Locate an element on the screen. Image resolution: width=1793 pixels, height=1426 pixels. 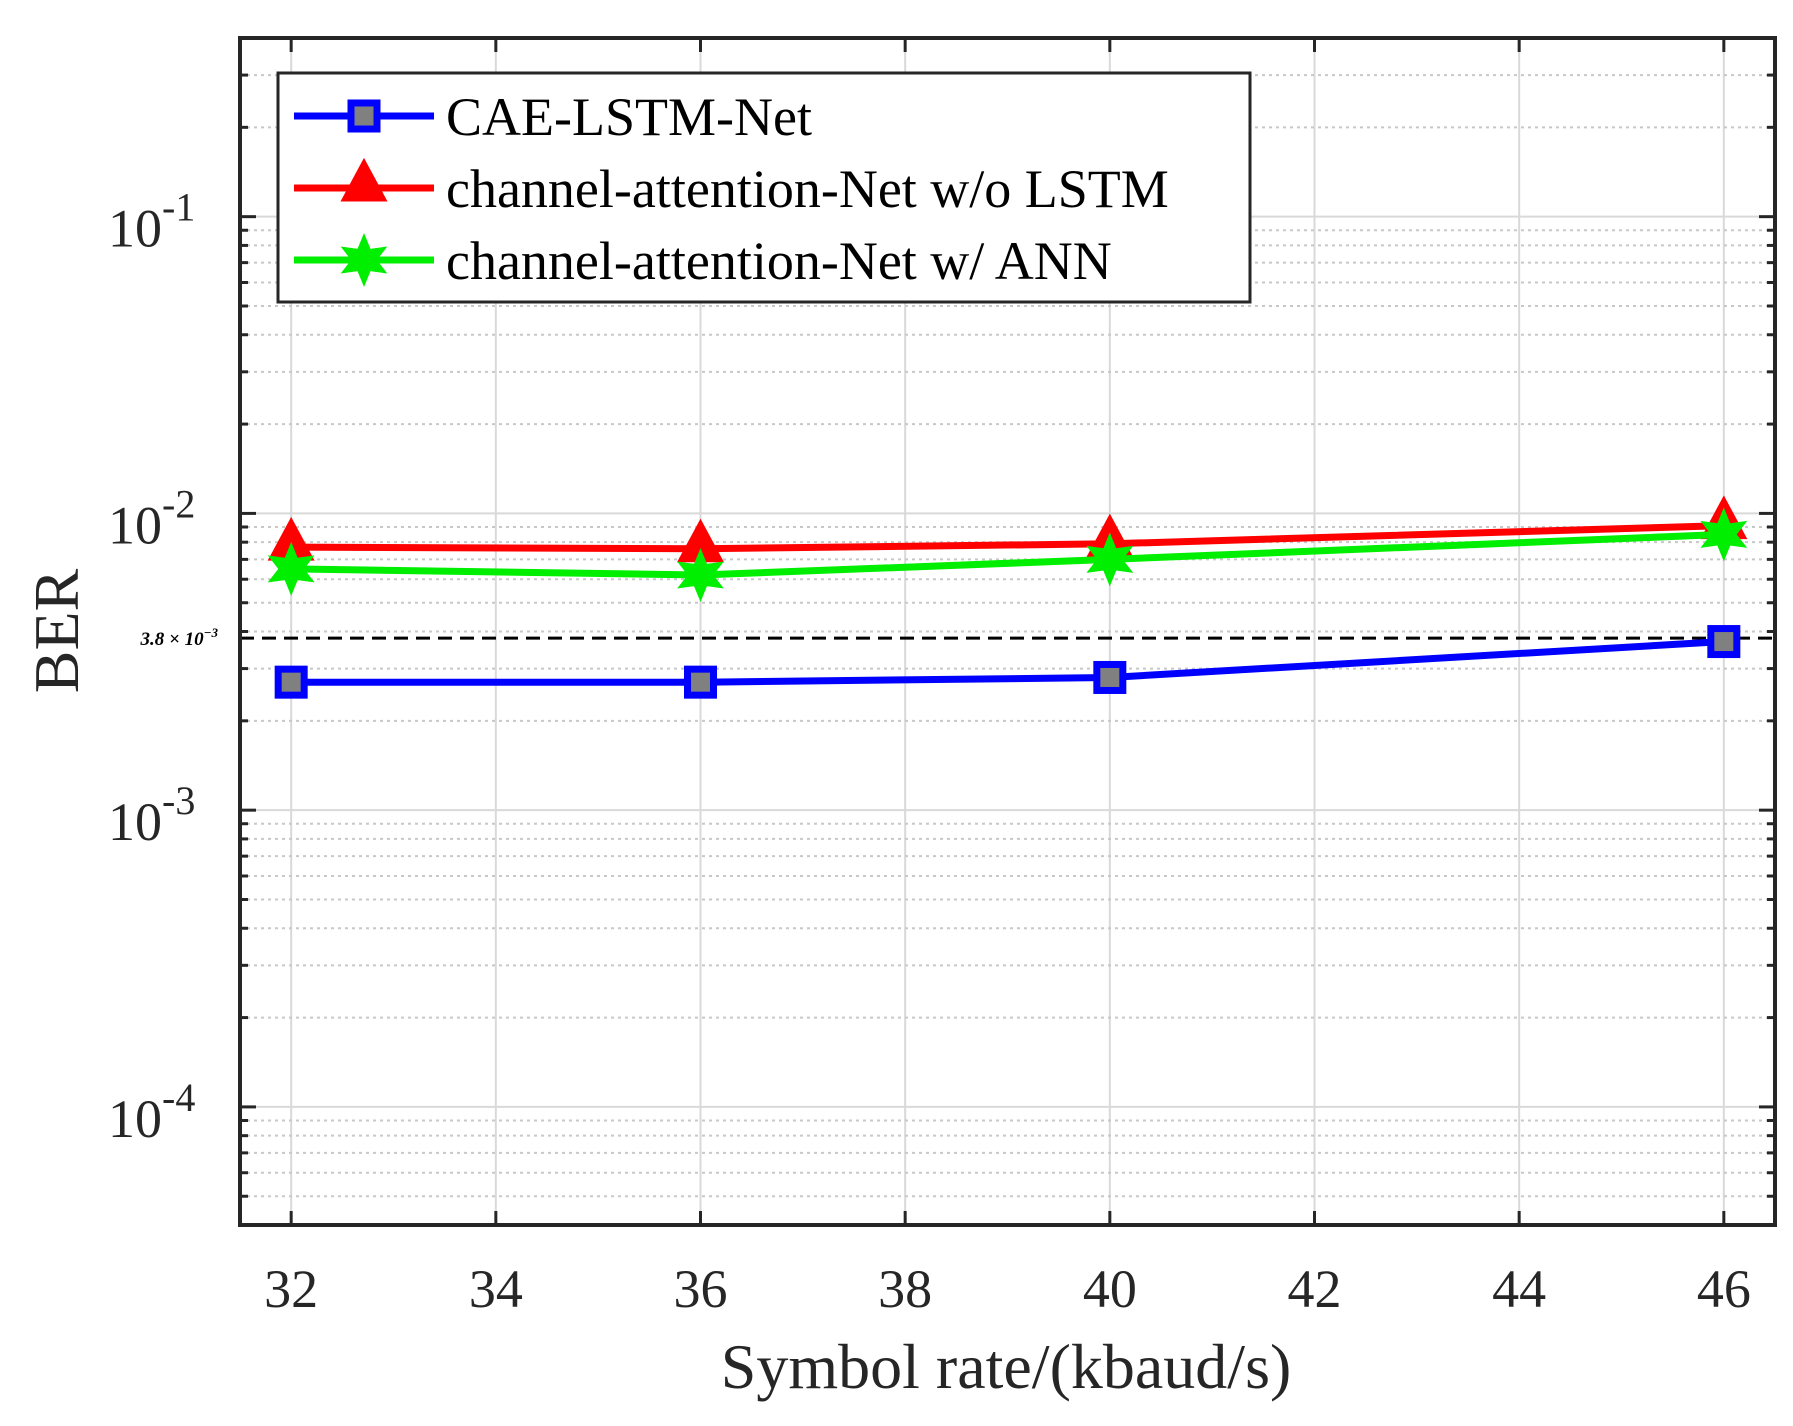
legend-item: CAE-LSTM-Net is located at coordinates (553, 117).